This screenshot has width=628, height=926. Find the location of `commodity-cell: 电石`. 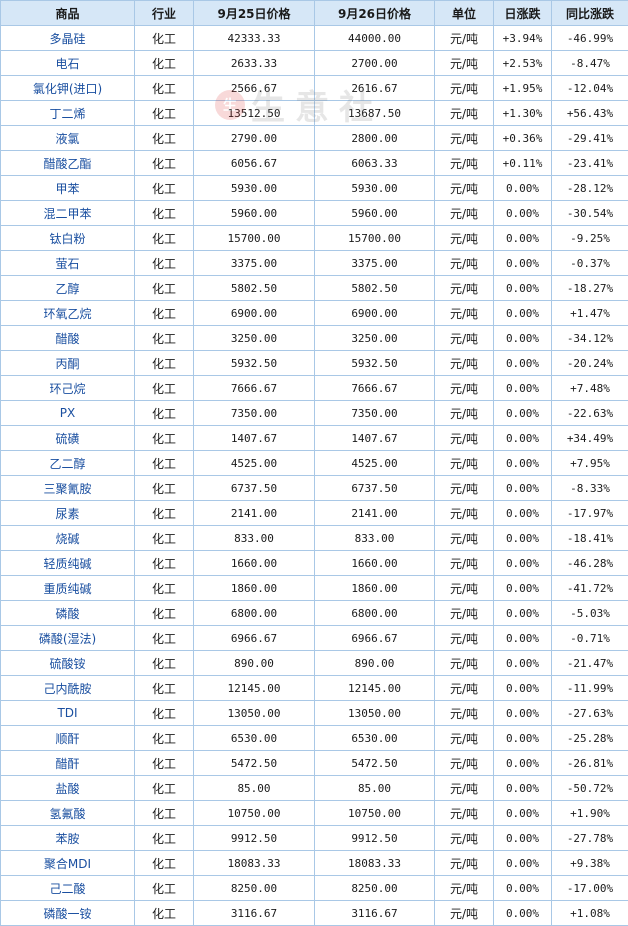

commodity-cell: 电石 is located at coordinates (67, 63).